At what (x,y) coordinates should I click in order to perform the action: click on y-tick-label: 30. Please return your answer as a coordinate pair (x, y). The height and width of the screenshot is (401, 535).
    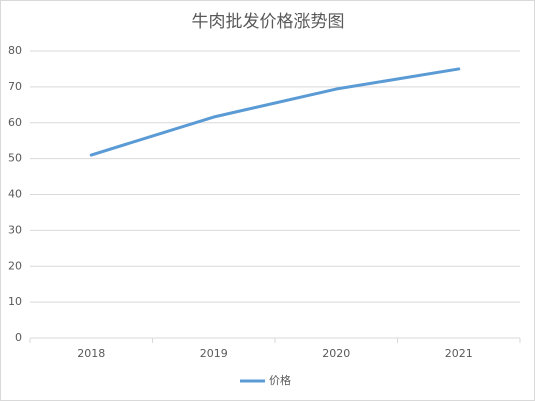
    Looking at the image, I should click on (15, 229).